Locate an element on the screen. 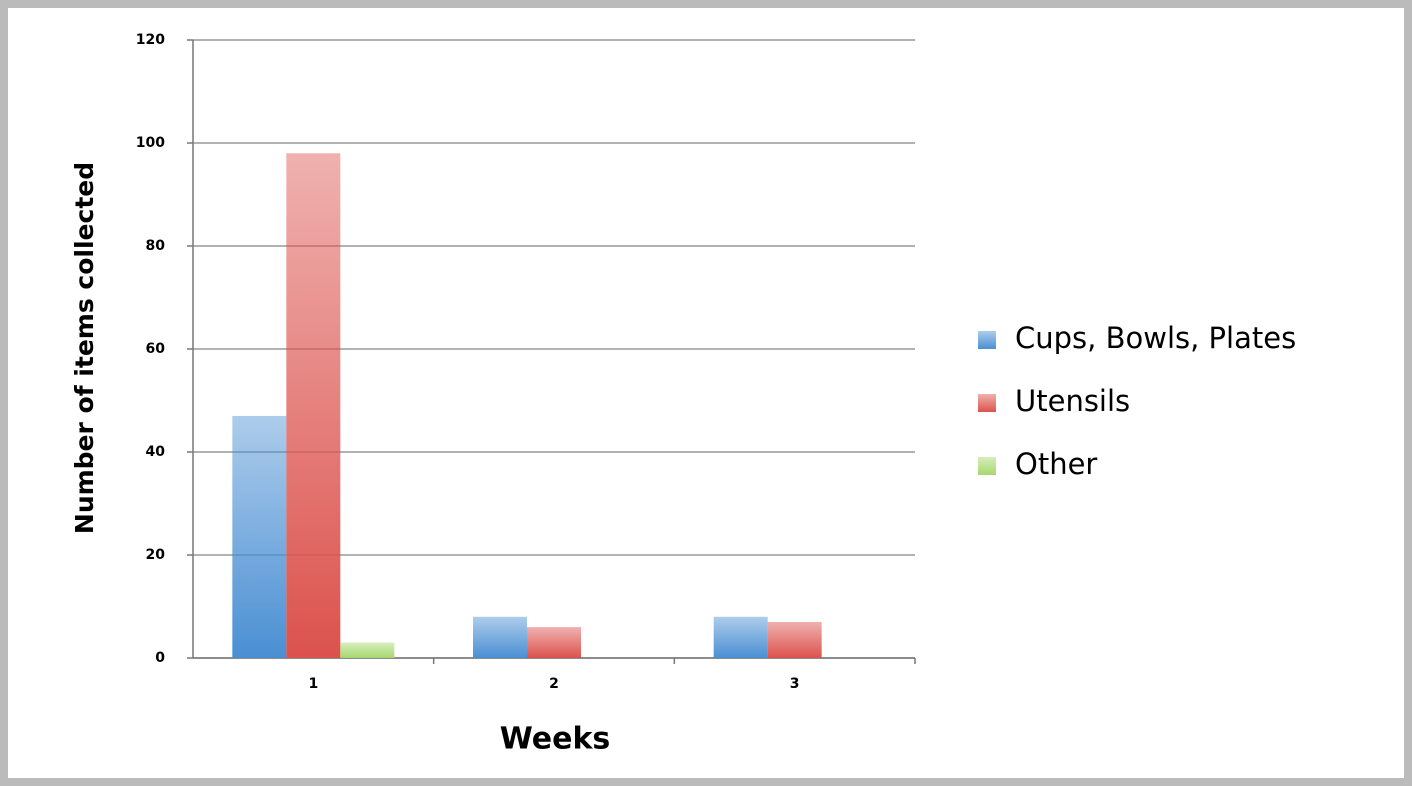  x-tick-label: 3 is located at coordinates (795, 684).